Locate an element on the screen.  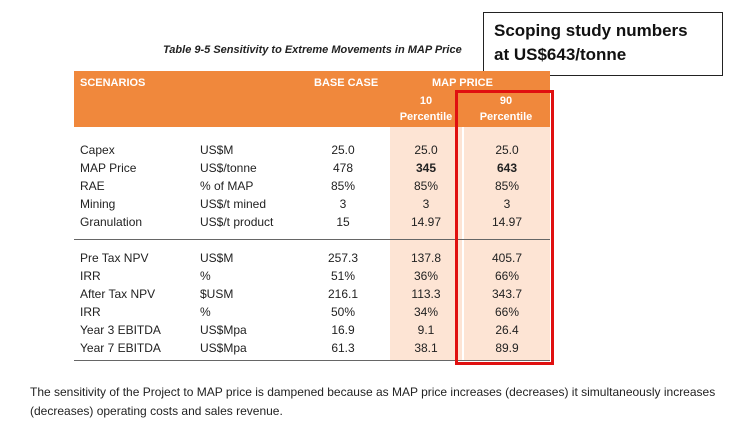
header-scenarios: SCENARIOS is located at coordinates (113, 83).